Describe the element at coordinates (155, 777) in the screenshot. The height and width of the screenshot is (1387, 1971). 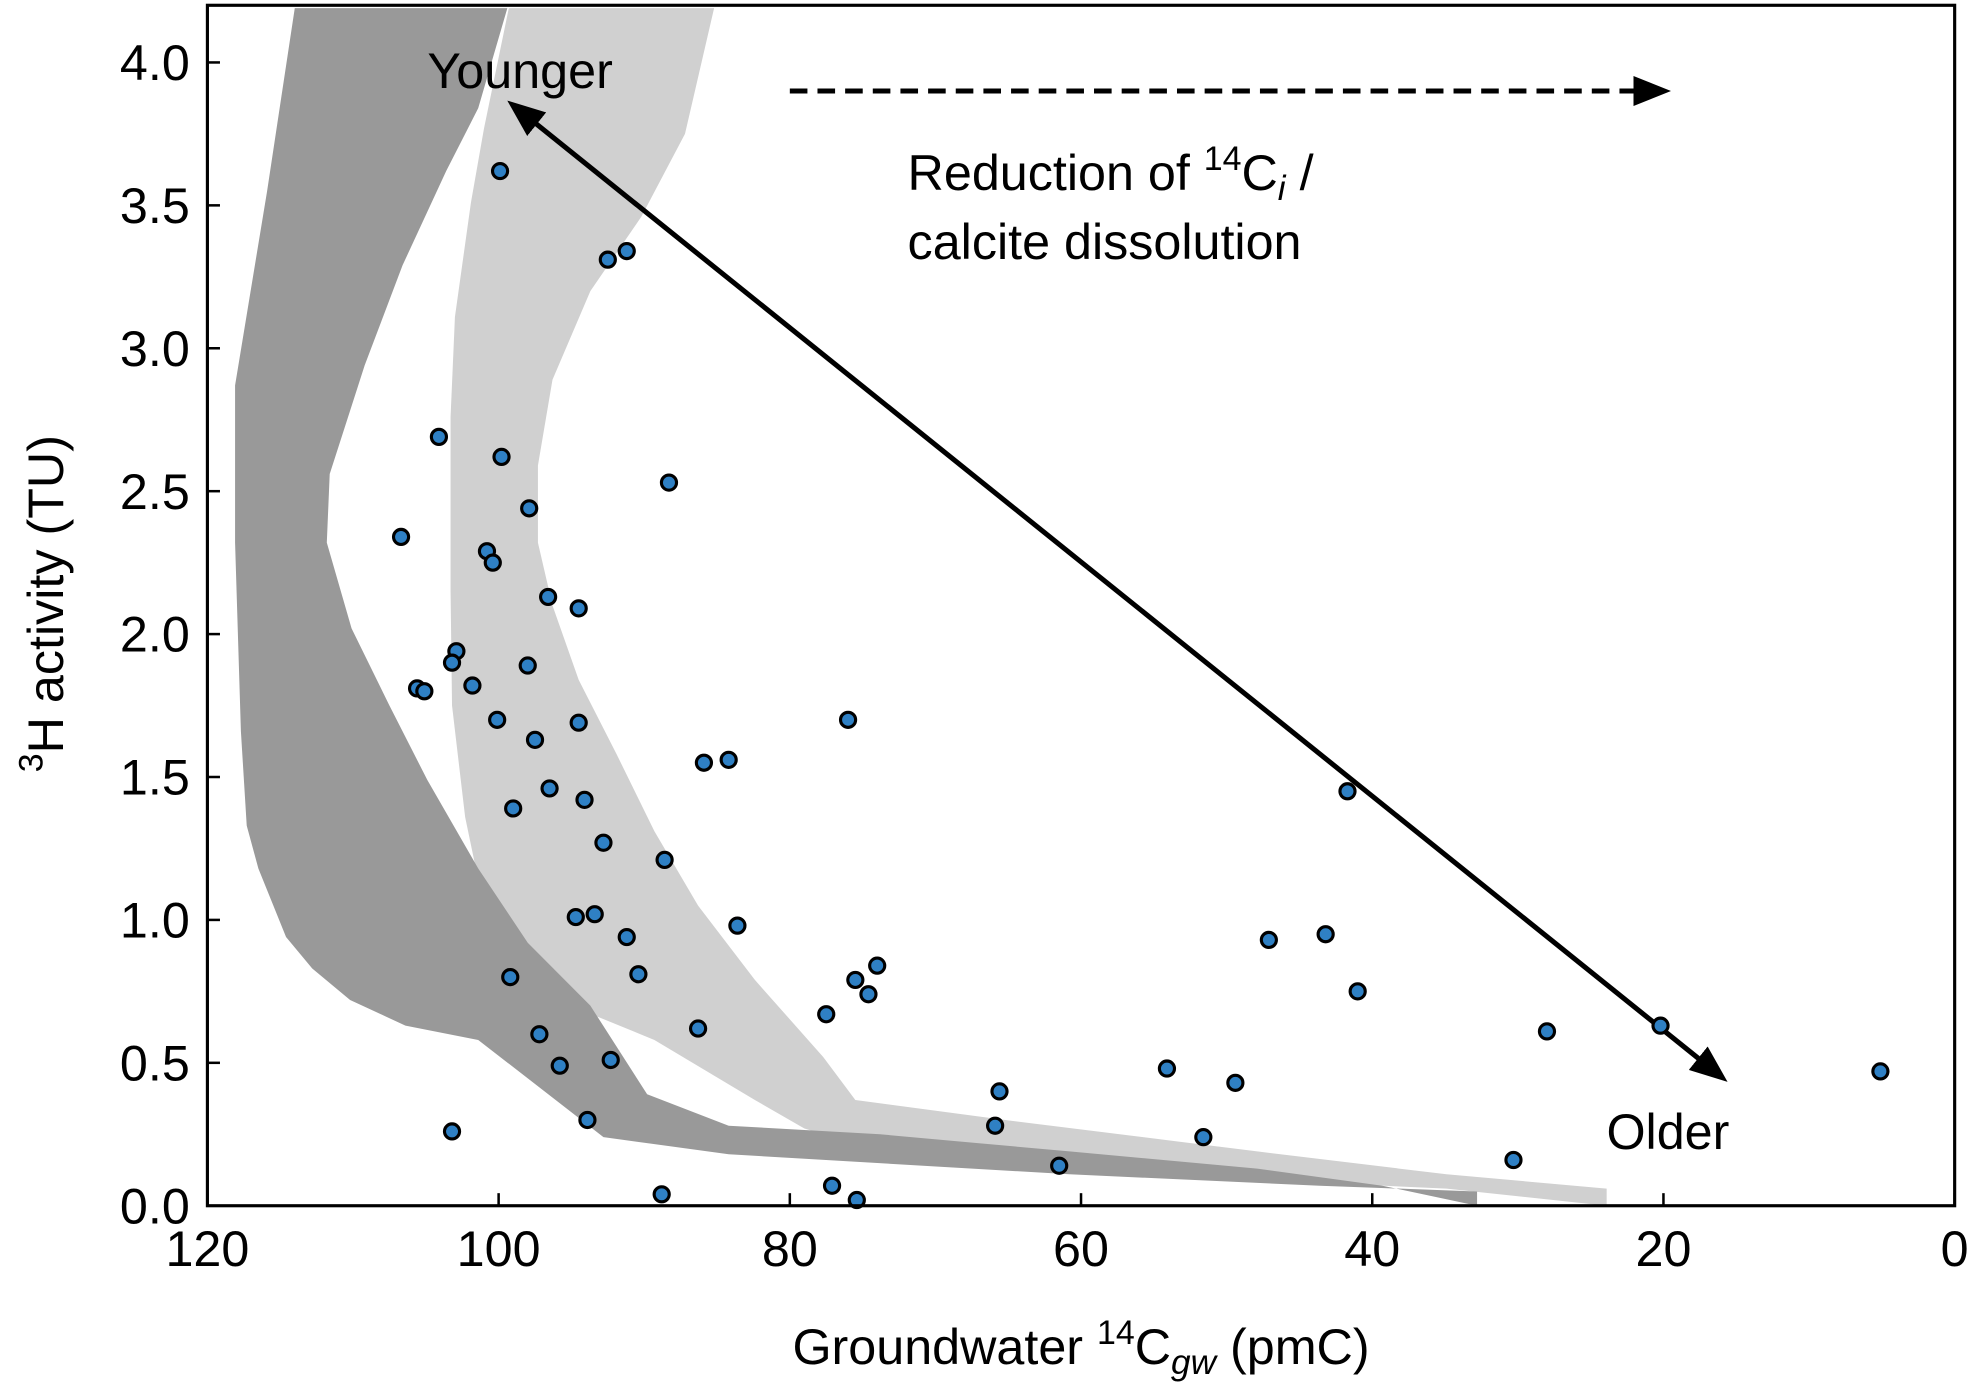
I see `y-tick-label: 1.5` at that location.